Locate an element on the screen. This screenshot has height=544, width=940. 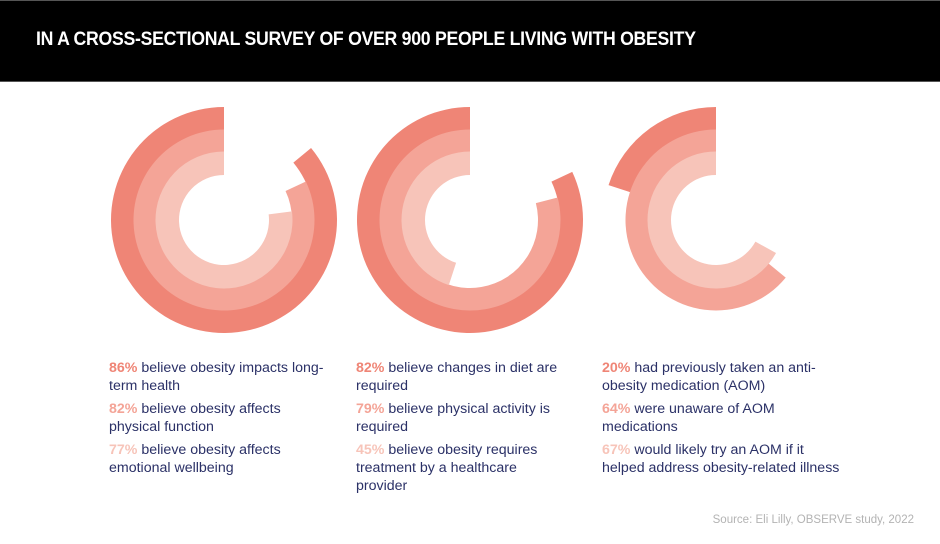
stat-percent: 86% is located at coordinates (123, 368).